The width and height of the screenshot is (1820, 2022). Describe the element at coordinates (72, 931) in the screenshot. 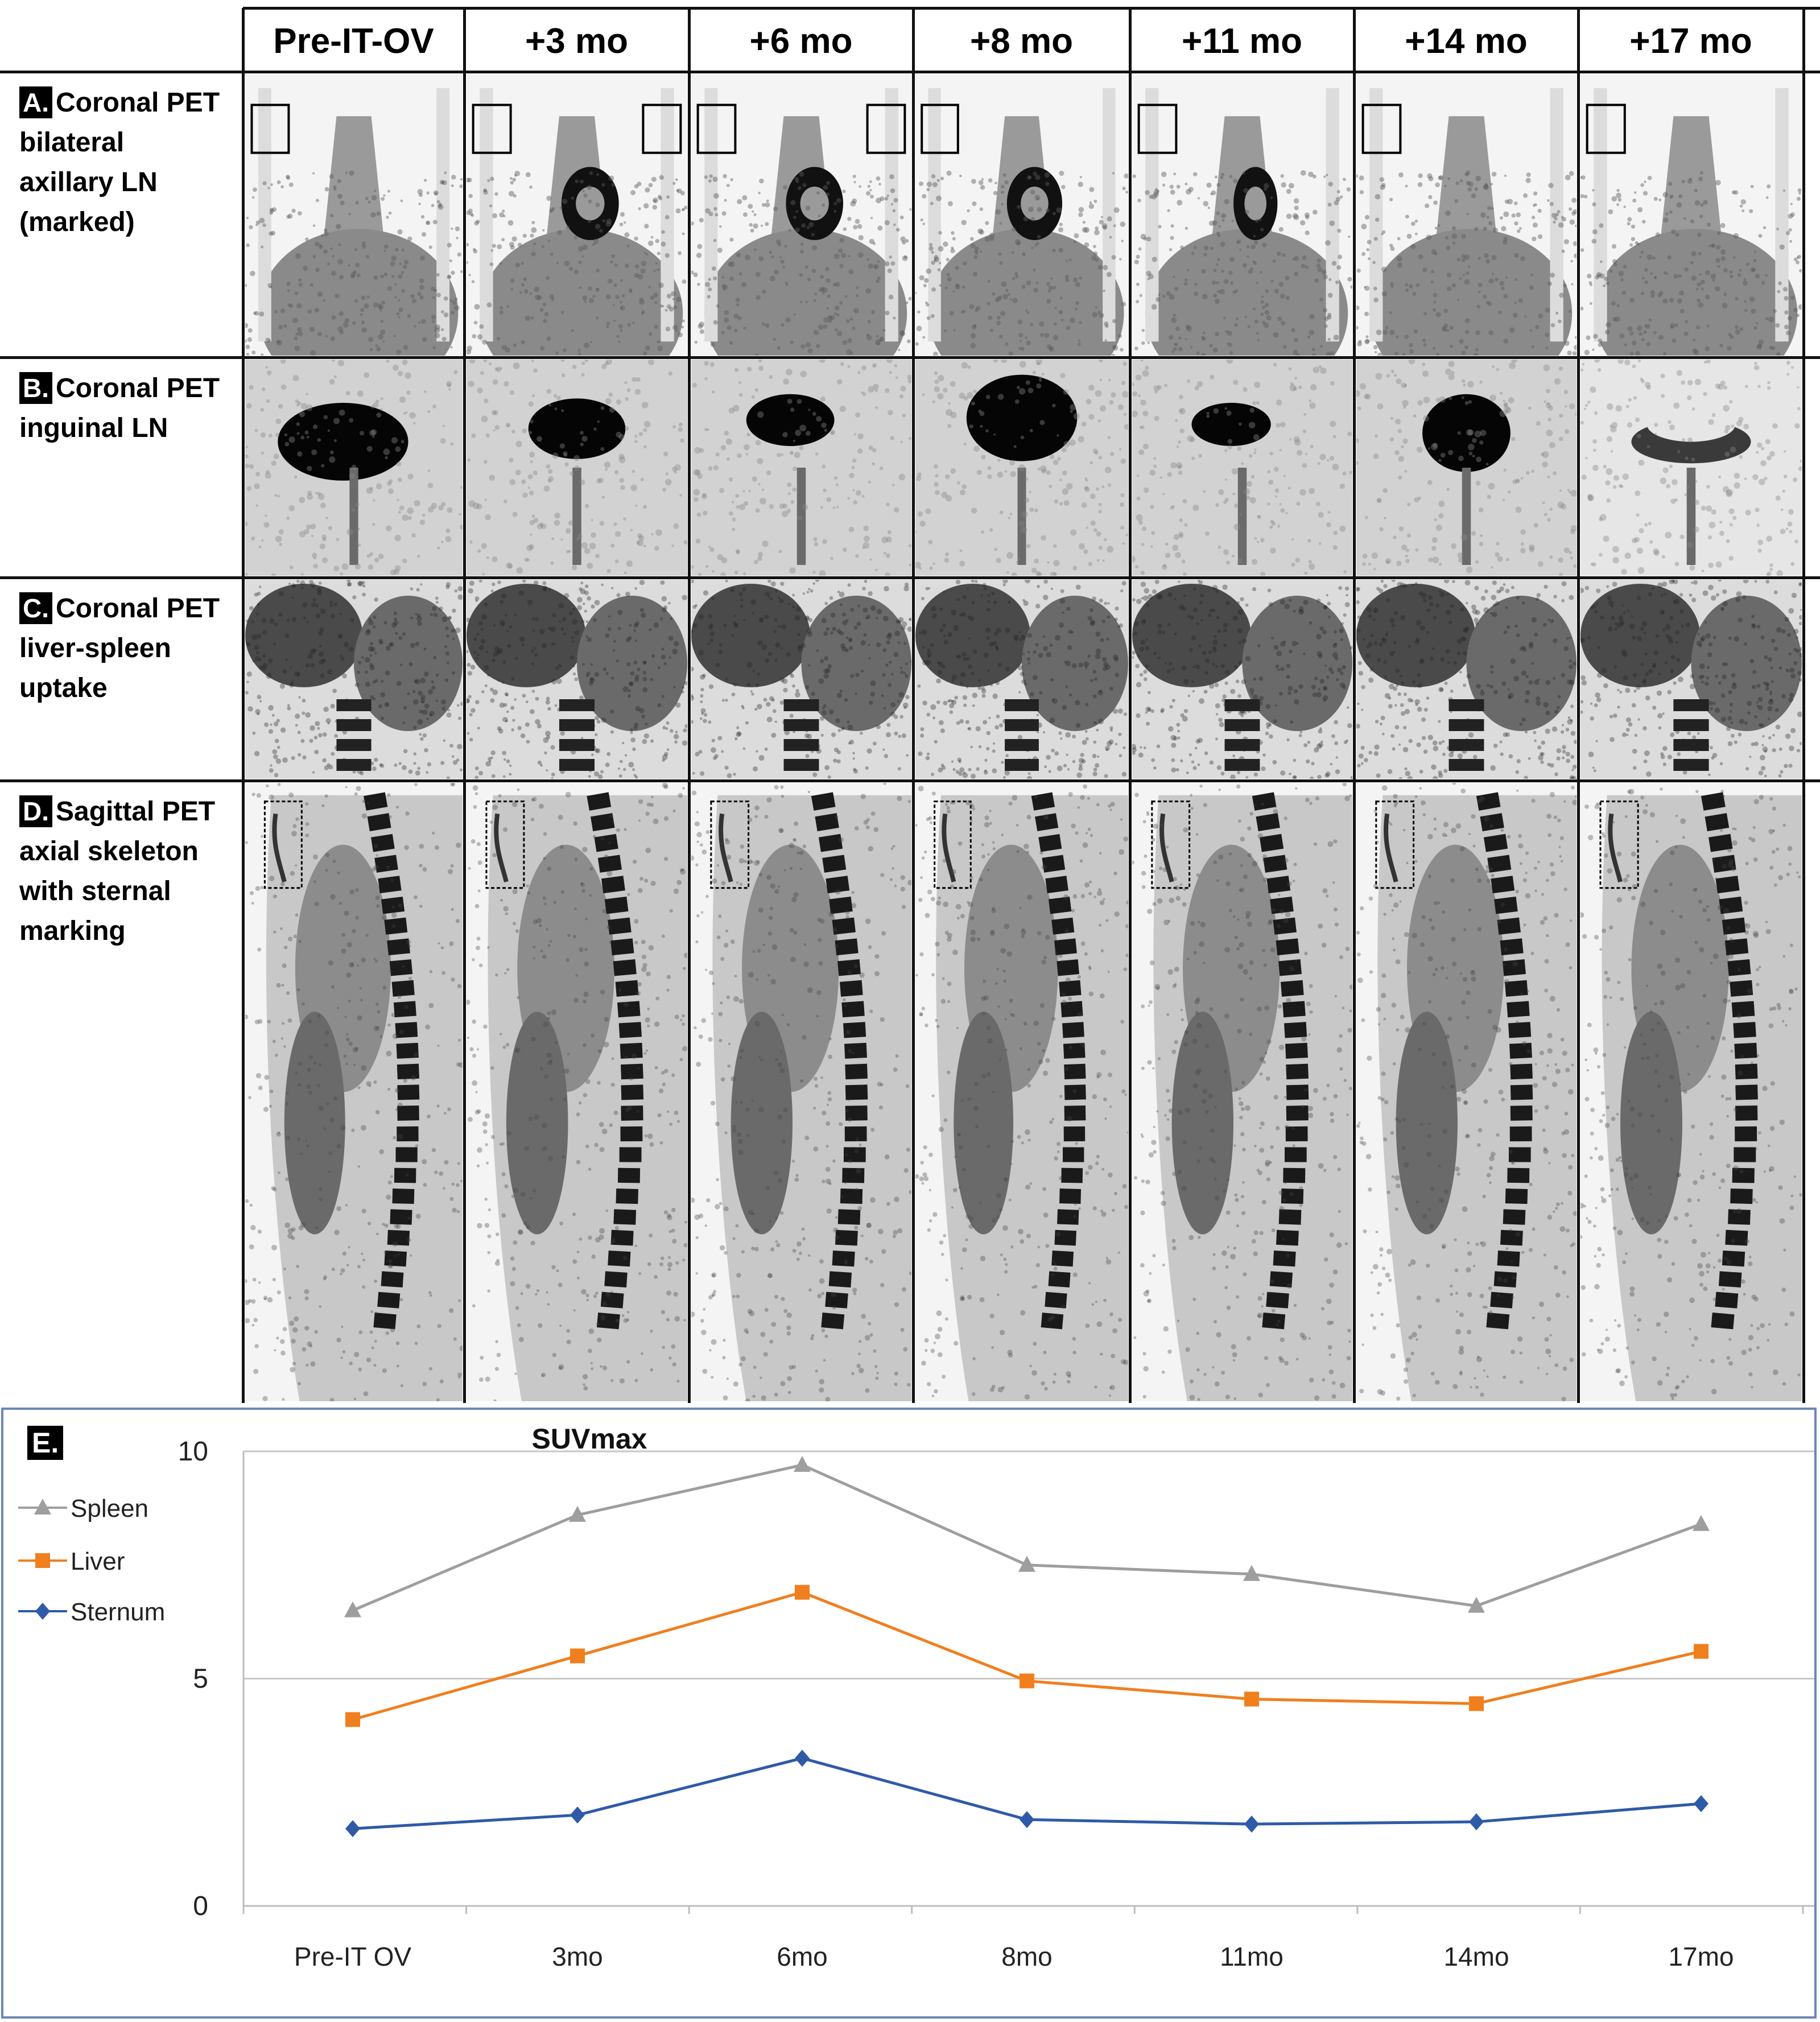

I see `row-label-text: marking` at that location.